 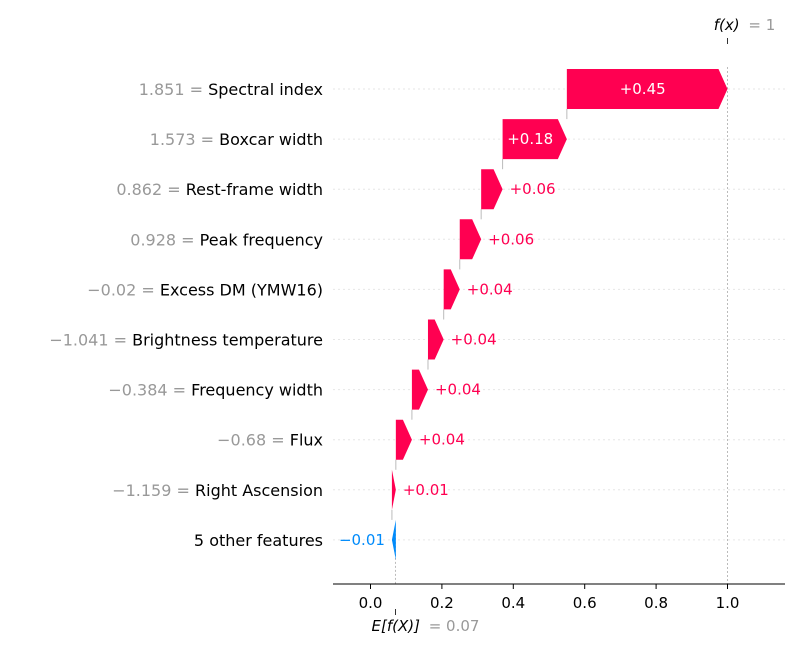 I want to click on feature-value: −0.384 =, so click(x=149, y=389).